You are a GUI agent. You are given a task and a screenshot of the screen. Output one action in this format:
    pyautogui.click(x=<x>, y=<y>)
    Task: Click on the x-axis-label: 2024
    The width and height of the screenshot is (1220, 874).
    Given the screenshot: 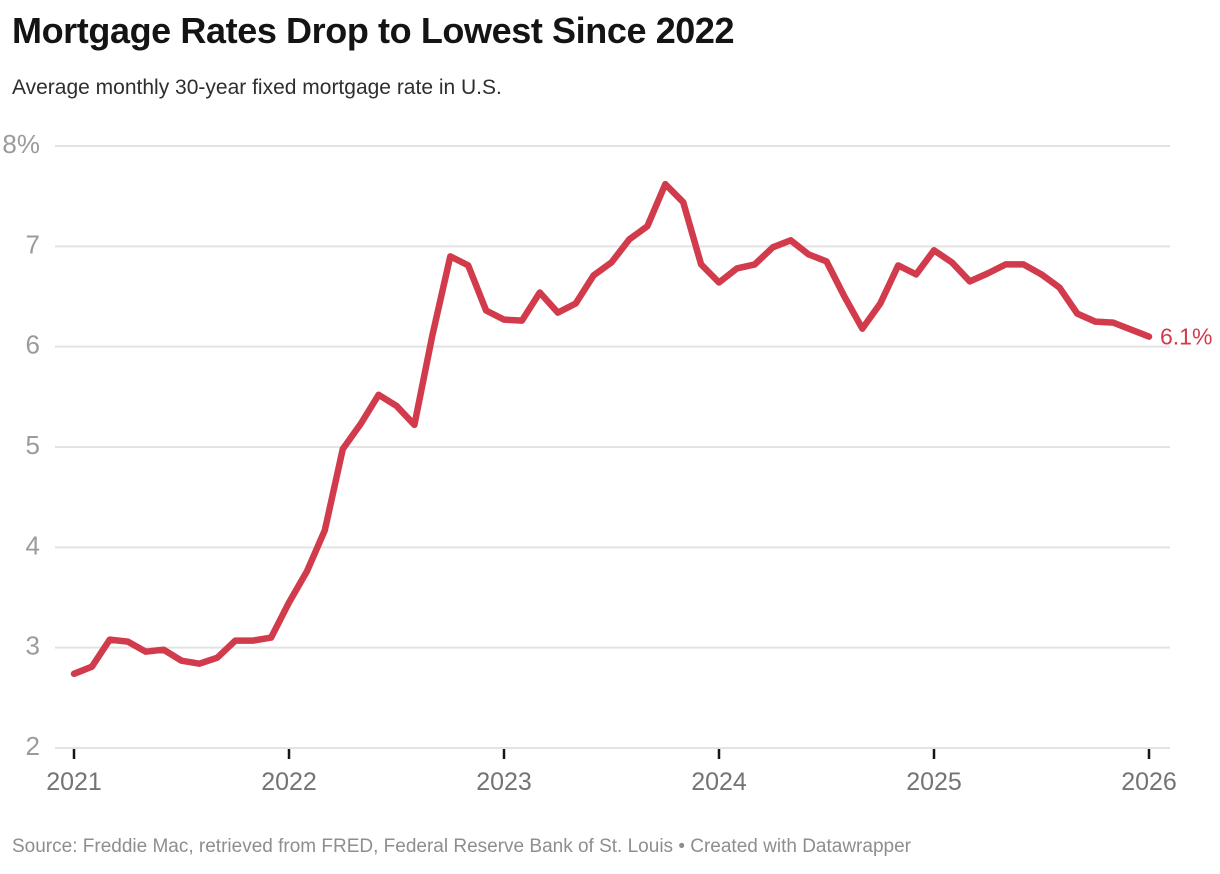 What is the action you would take?
    pyautogui.click(x=719, y=782)
    